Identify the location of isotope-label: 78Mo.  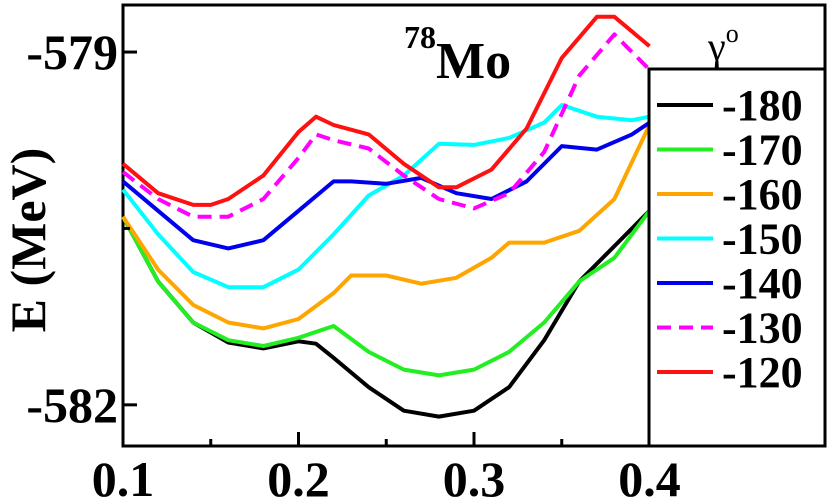
(457, 54).